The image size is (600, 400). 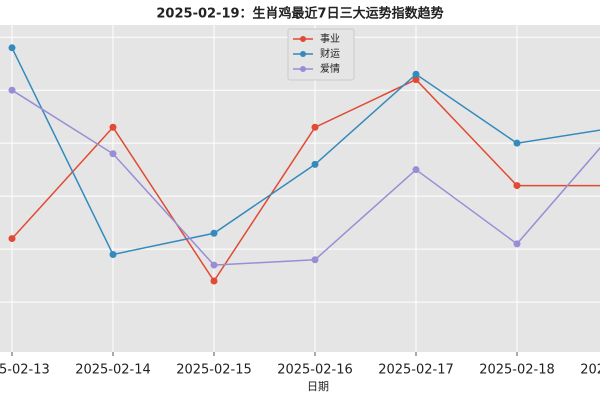 What do you see at coordinates (330, 68) in the screenshot?
I see `legend-label: 爱情` at bounding box center [330, 68].